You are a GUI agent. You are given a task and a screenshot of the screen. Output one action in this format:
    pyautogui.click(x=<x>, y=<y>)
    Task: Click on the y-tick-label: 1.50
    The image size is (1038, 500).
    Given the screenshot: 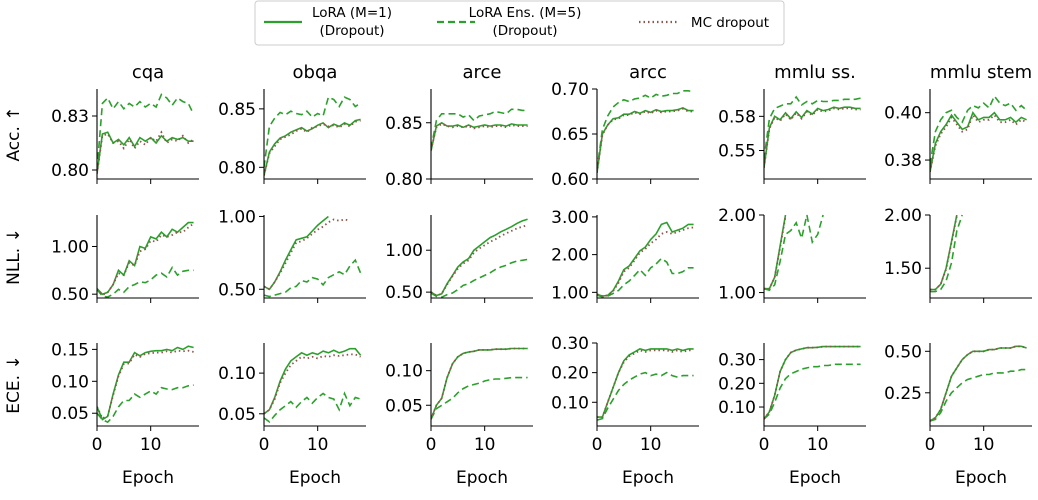 What is the action you would take?
    pyautogui.click(x=903, y=269)
    